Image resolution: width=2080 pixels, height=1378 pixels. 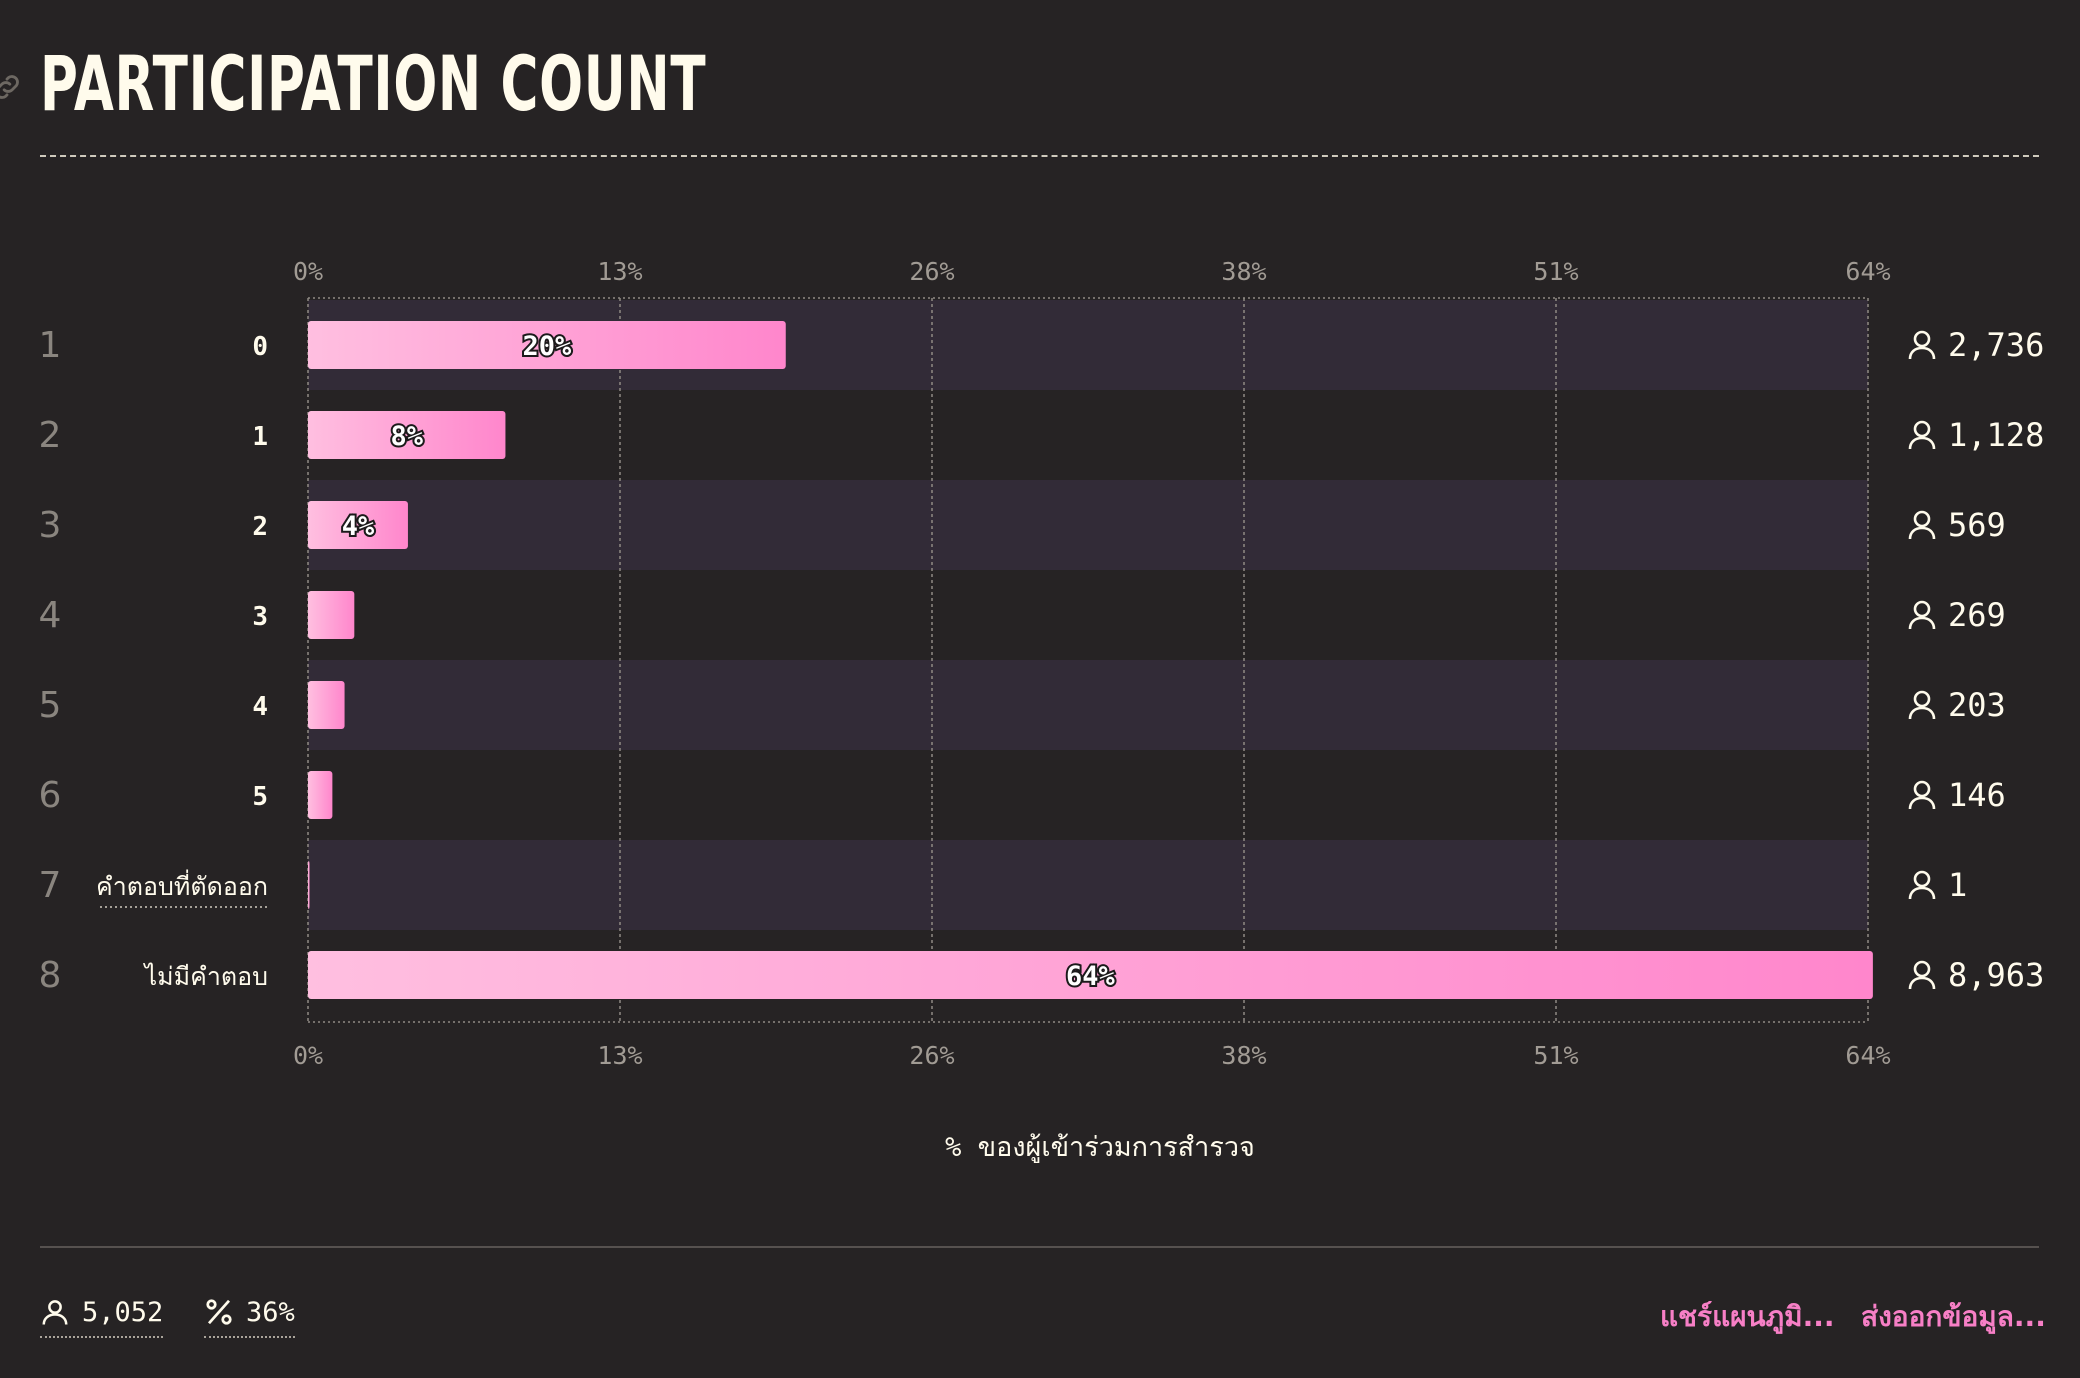 I want to click on row-rank: 7, so click(x=50, y=885).